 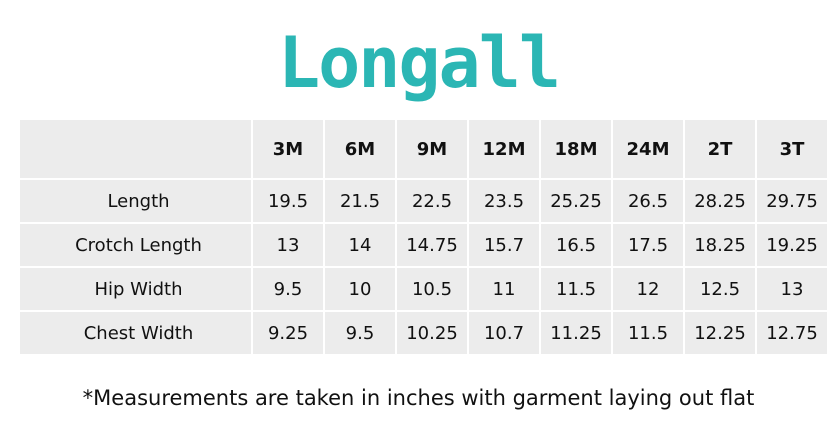 What do you see at coordinates (288, 149) in the screenshot?
I see `column-header: 3M` at bounding box center [288, 149].